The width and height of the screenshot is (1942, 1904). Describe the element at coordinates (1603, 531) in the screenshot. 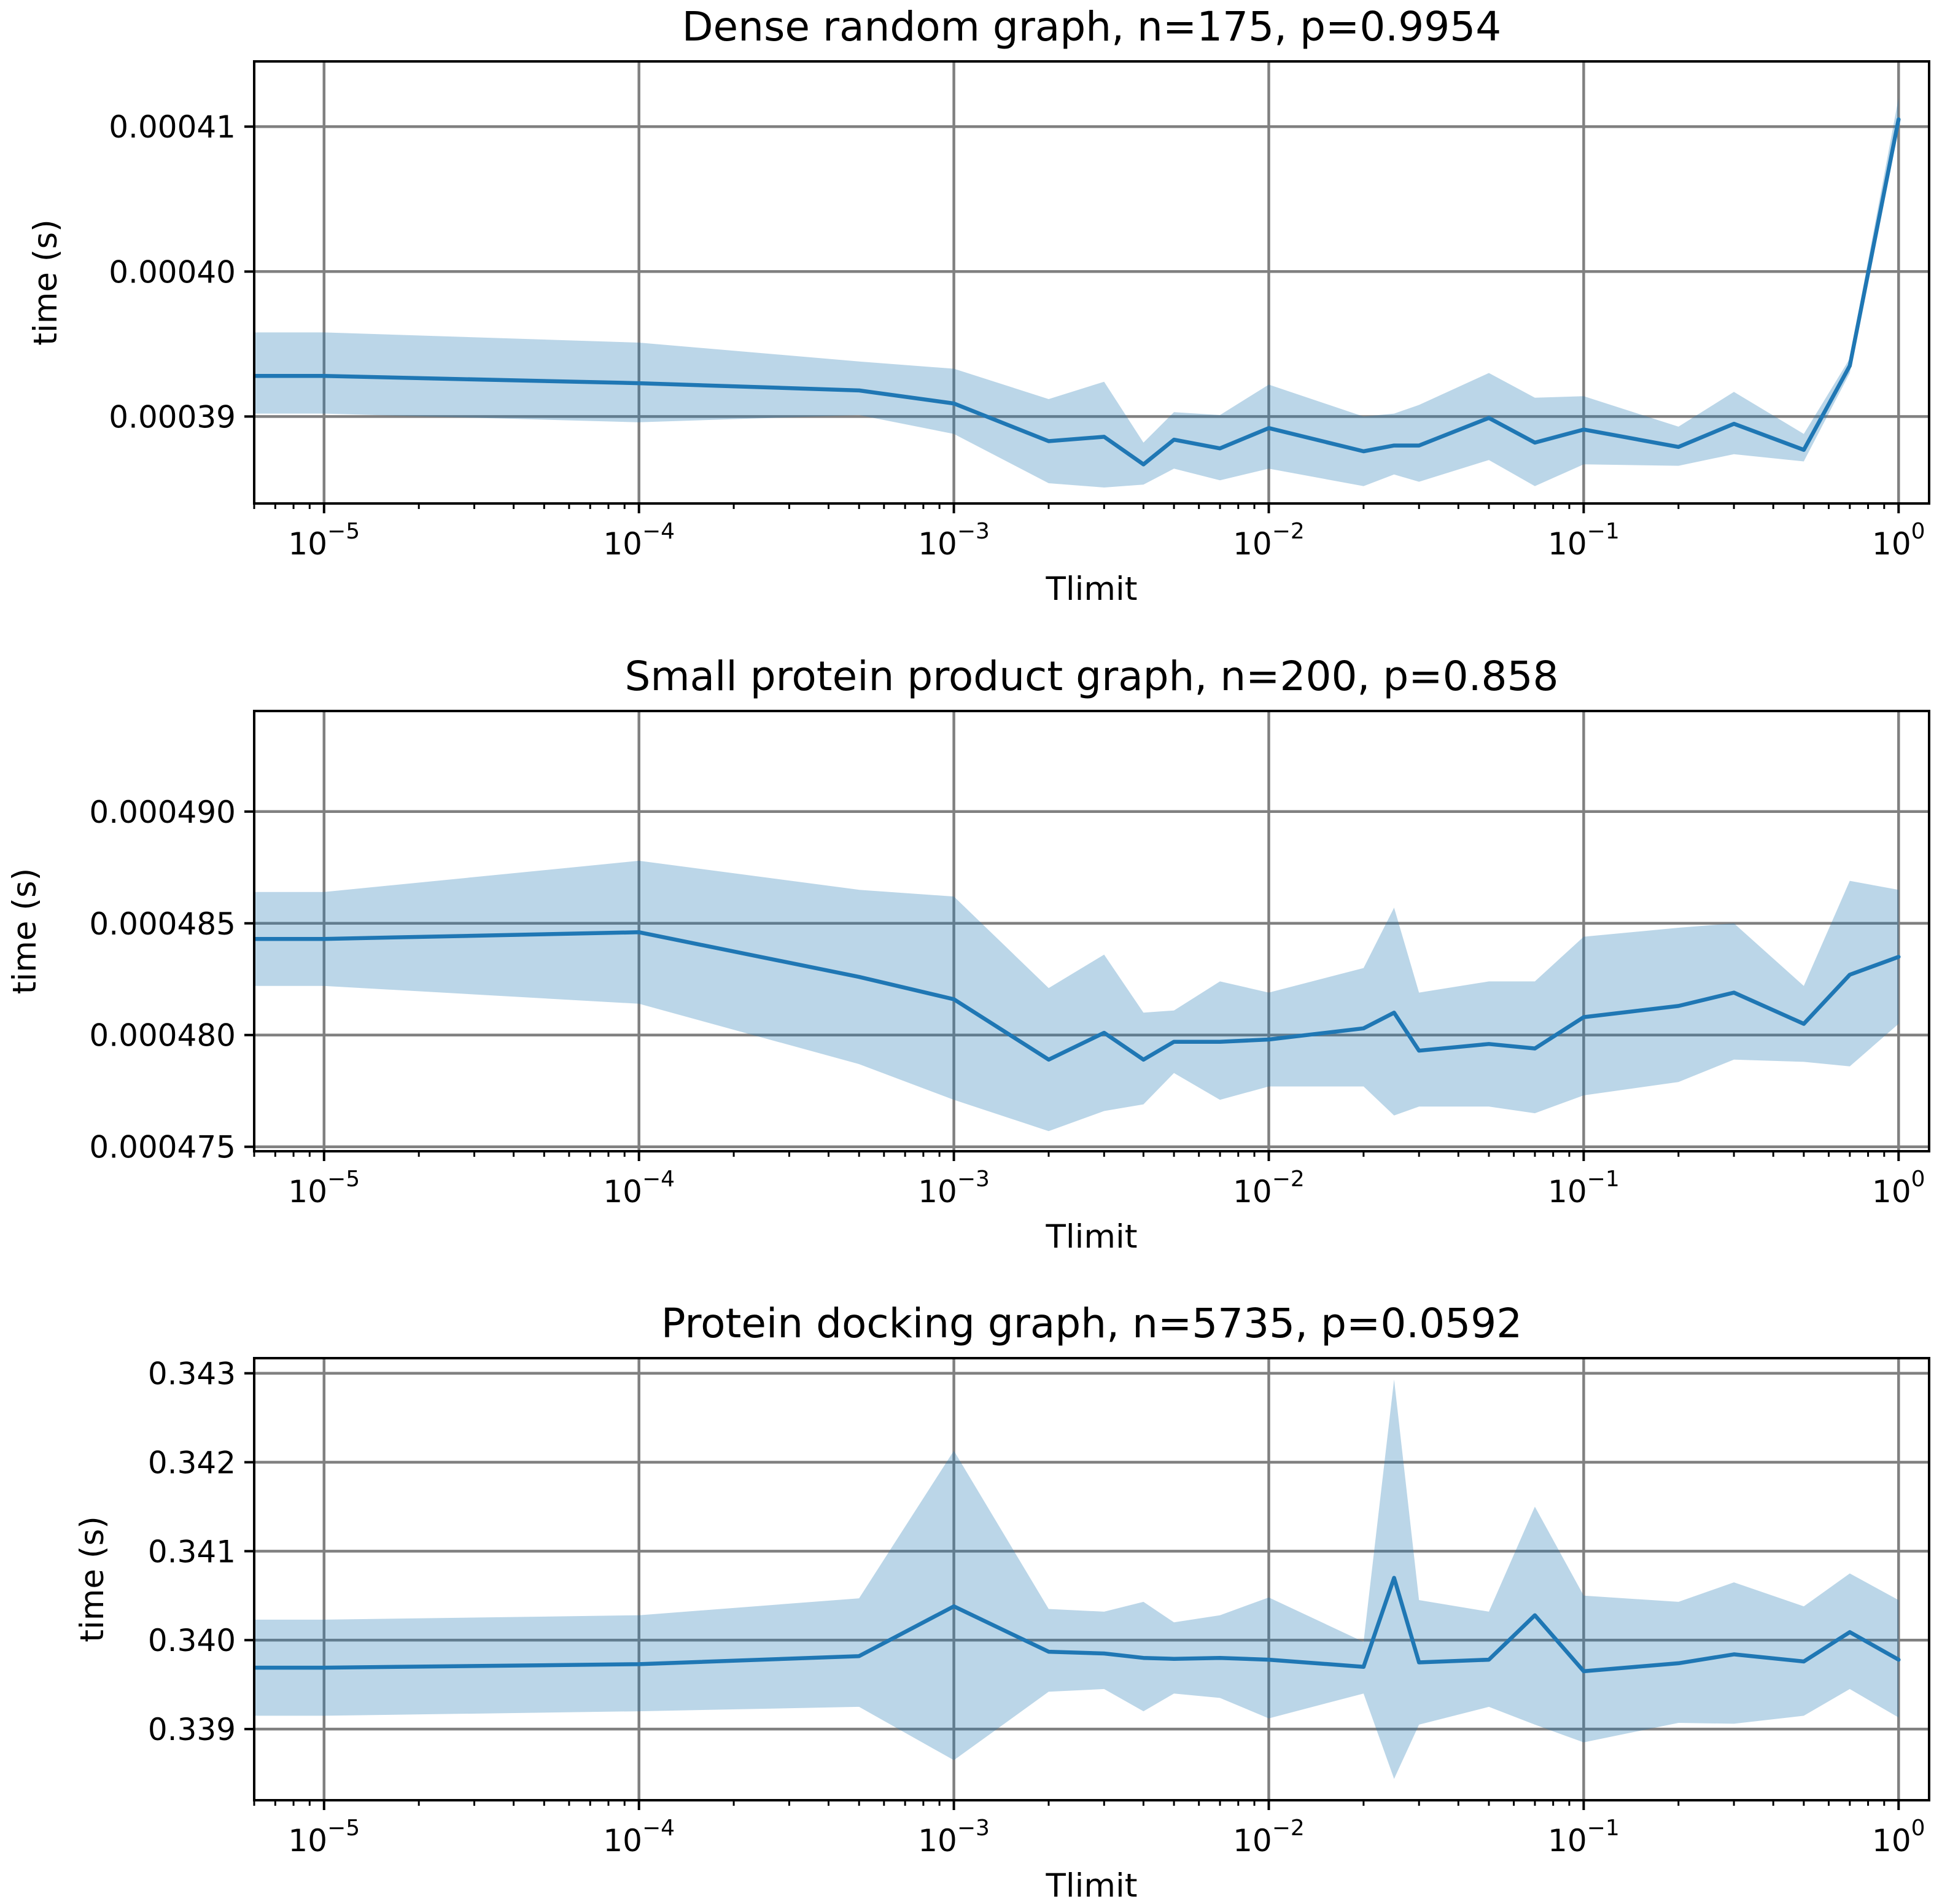

I see `chart-0-x-tick-exp-4: −1` at that location.